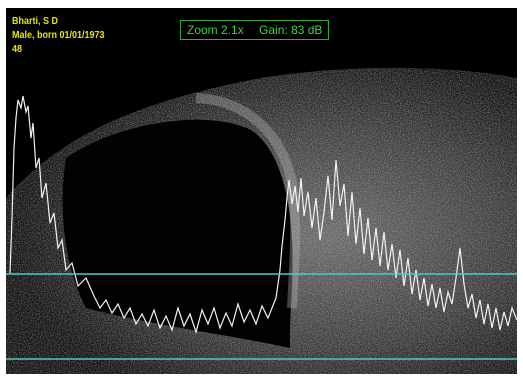  What do you see at coordinates (52, 196) in the screenshot?
I see `initial-echo-spike` at bounding box center [52, 196].